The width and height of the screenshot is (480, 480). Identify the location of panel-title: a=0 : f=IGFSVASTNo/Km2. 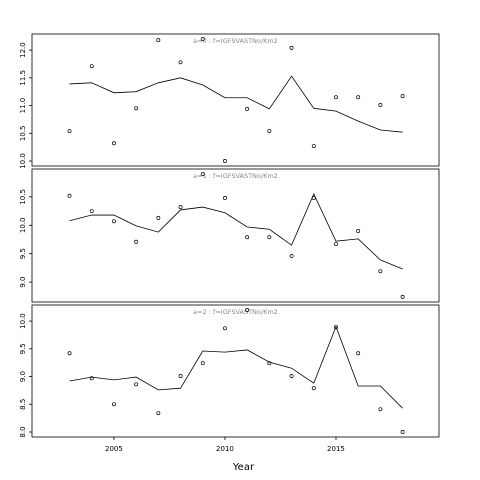
(235, 41).